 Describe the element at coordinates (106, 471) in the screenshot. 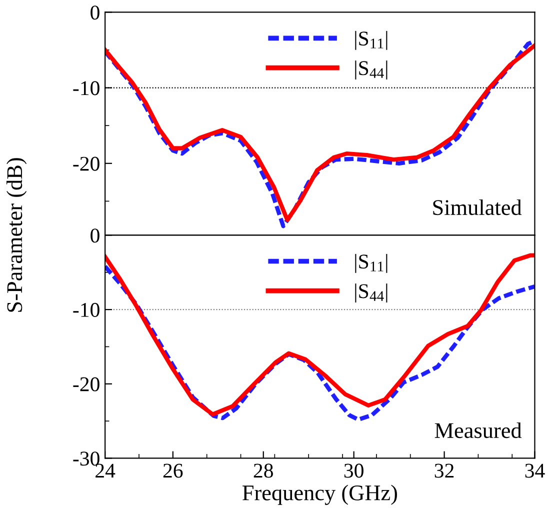

I see `x-tick-label: 24` at that location.